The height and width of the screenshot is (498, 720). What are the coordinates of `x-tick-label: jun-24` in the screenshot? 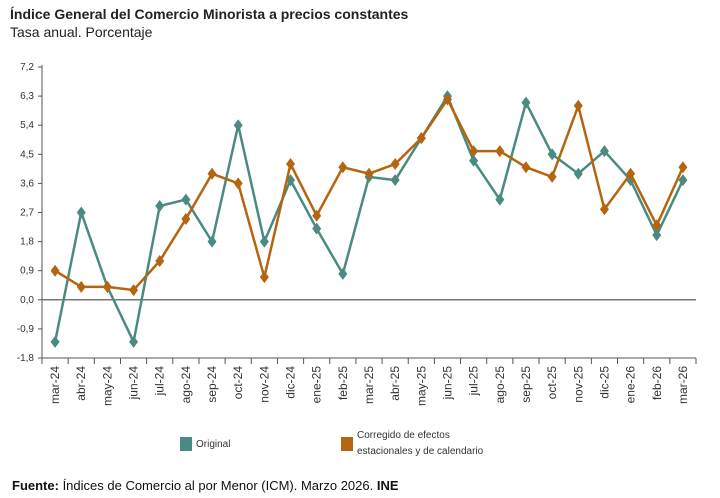 It's located at (134, 383).